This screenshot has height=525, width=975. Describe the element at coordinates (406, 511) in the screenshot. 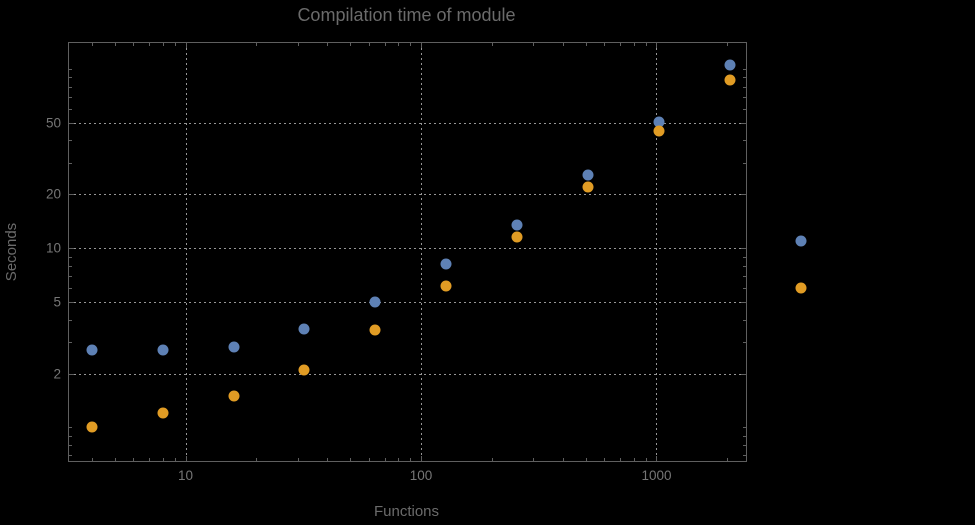

I see `x-axis-label: Functions` at that location.